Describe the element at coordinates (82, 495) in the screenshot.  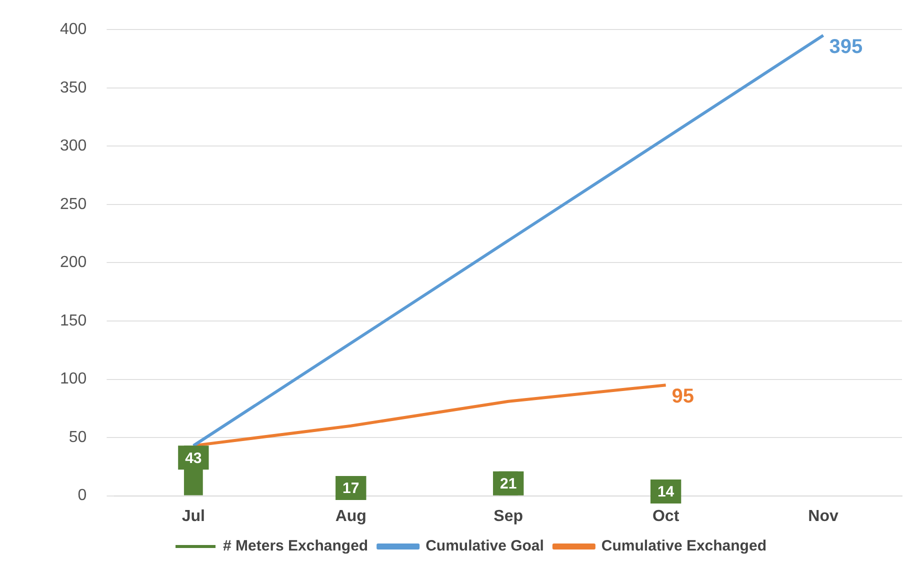
I see `y-tick-label: 0` at that location.